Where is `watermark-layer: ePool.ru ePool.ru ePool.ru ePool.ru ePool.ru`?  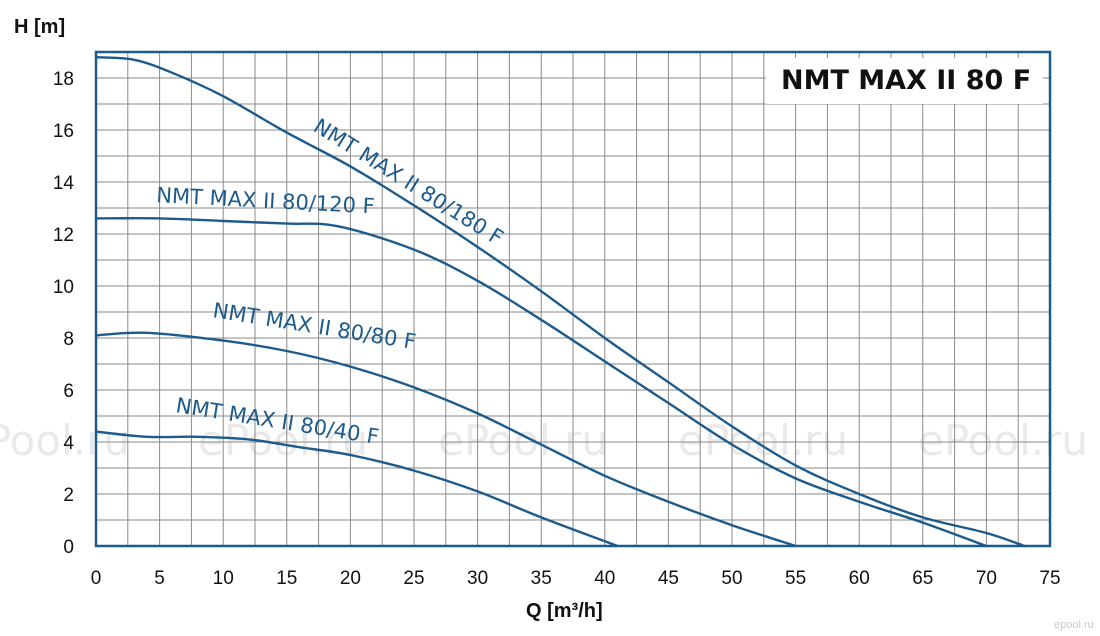 watermark-layer: ePool.ru ePool.ru ePool.ru ePool.ru ePool.ru is located at coordinates (544, 440).